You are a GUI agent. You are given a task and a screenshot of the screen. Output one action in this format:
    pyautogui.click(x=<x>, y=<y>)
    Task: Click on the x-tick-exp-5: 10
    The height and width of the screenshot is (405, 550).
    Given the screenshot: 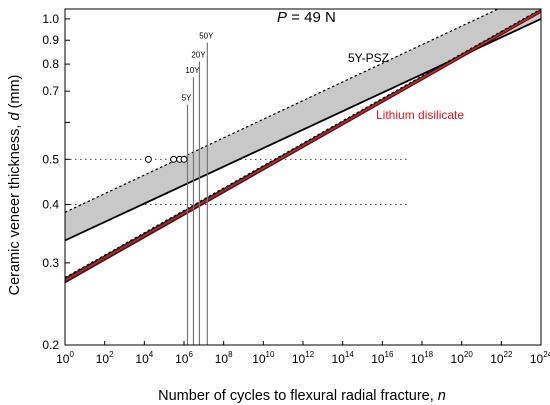 What is the action you would take?
    pyautogui.click(x=270, y=354)
    